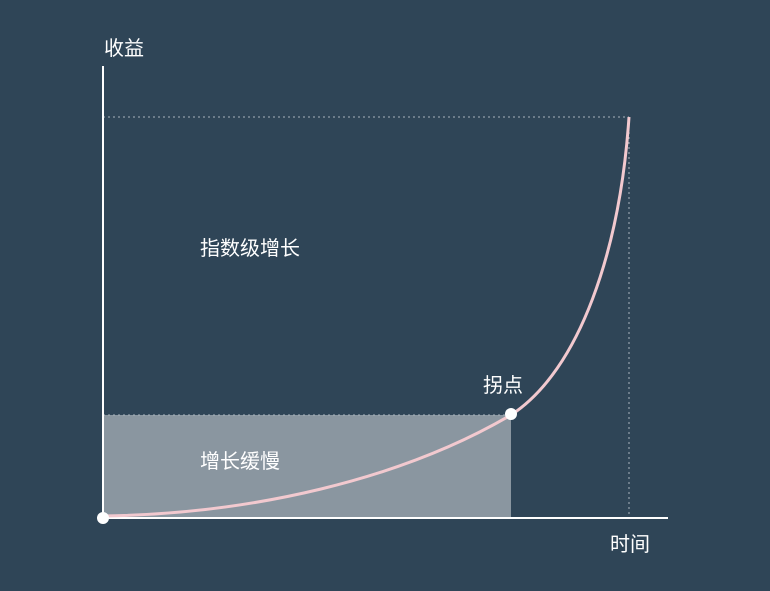 The image size is (770, 591). What do you see at coordinates (503, 385) in the screenshot?
I see `inflection-point-label: 拐点` at bounding box center [503, 385].